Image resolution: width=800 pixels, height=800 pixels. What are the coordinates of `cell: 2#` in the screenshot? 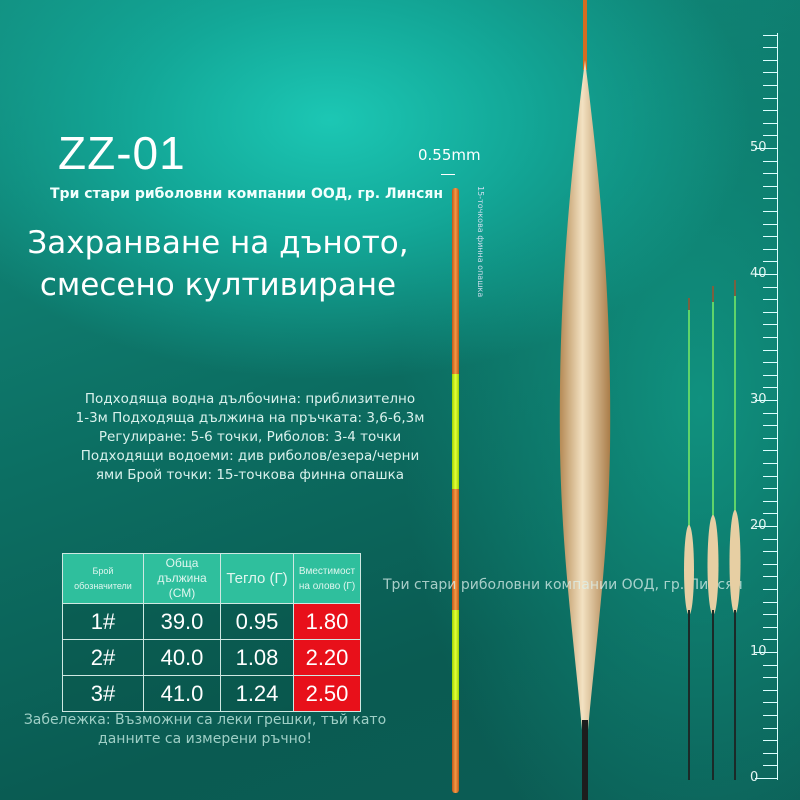 It's located at (103, 657).